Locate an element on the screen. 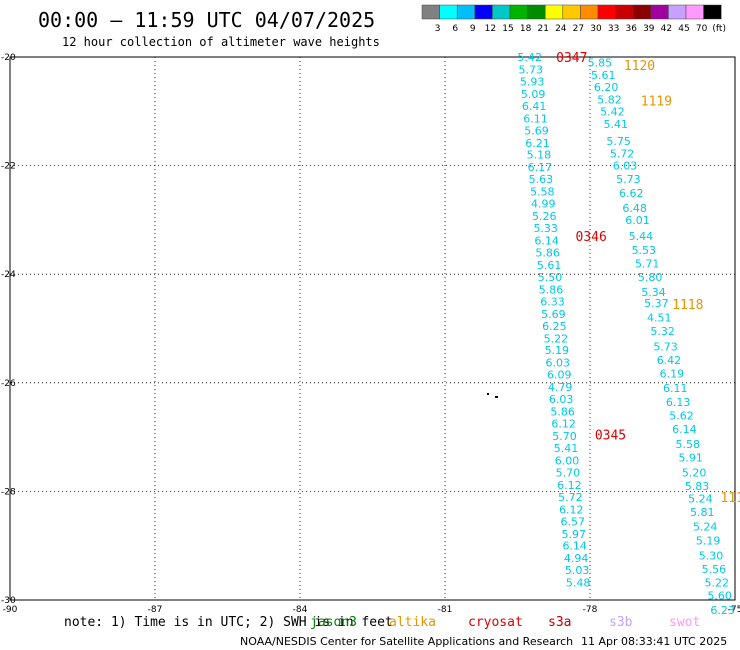 The image size is (740, 650). wave-height-point: 4.99 is located at coordinates (543, 204).